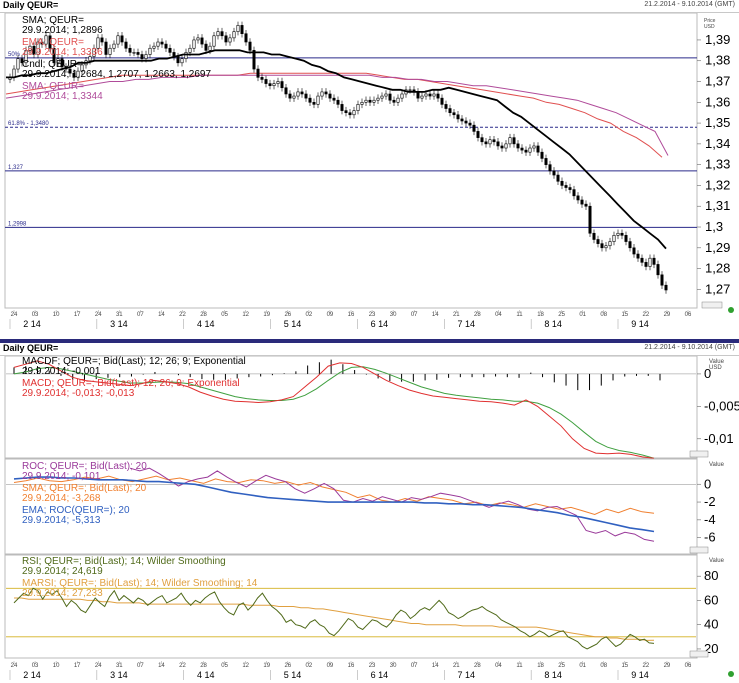 The image size is (739, 683). What do you see at coordinates (707, 373) in the screenshot?
I see `y-tick-label: 0` at bounding box center [707, 373].